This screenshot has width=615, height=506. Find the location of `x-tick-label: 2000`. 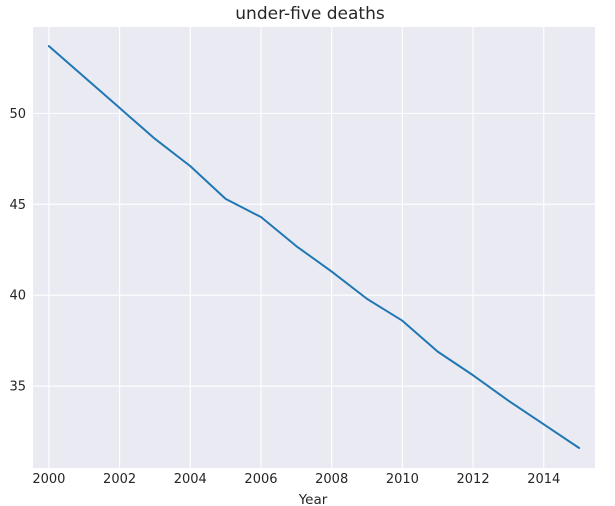

x-tick-label: 2000 is located at coordinates (48, 479).